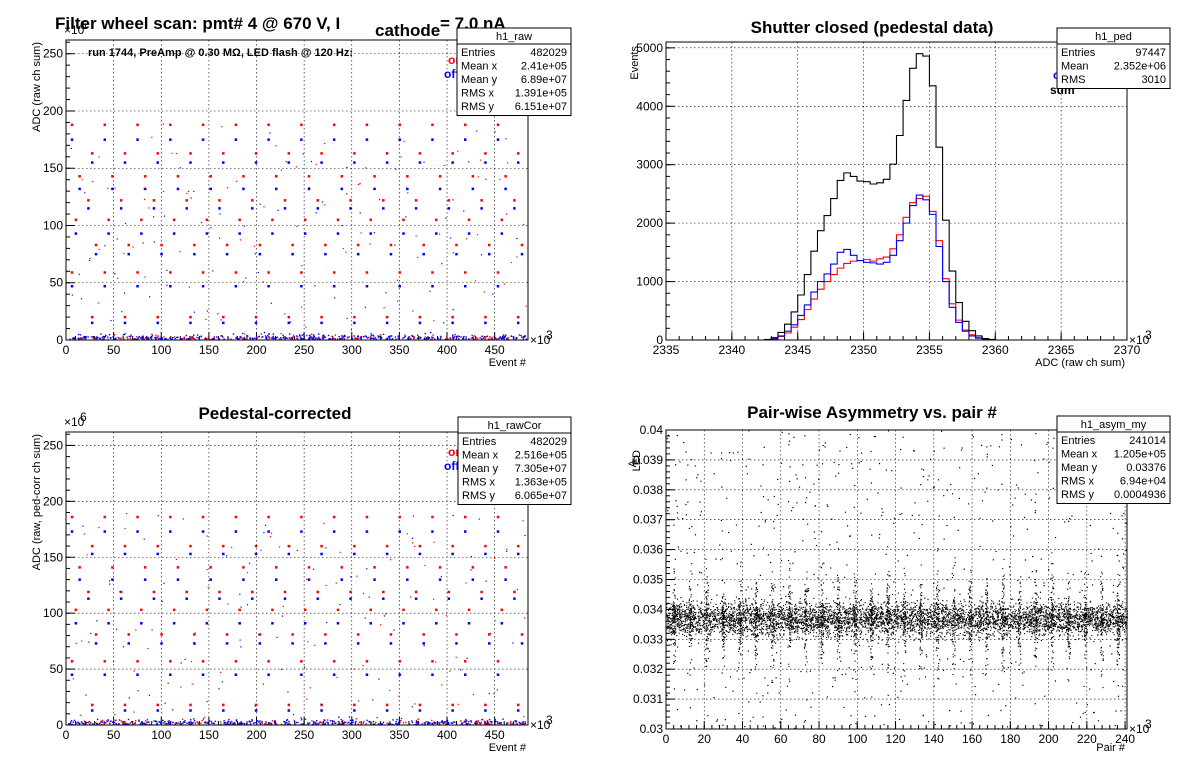  Describe the element at coordinates (209, 735) in the screenshot. I see `x-tick-label: 150` at that location.